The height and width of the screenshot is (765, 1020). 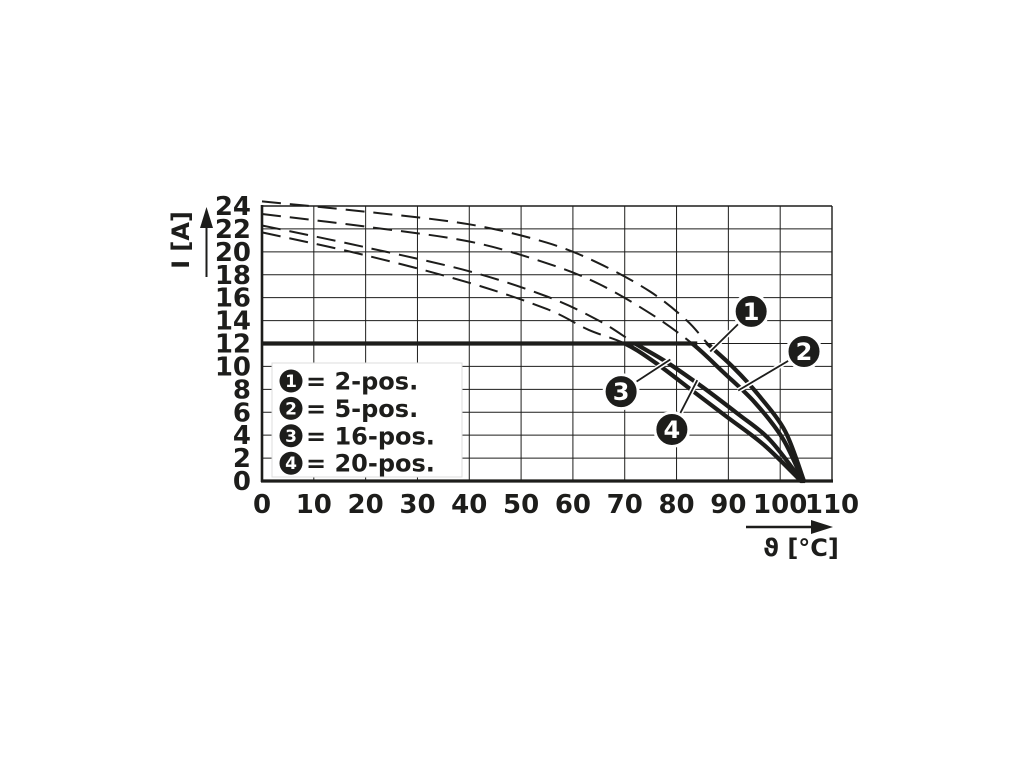 What do you see at coordinates (233, 207) in the screenshot?
I see `y-tick-label: 24` at bounding box center [233, 207].